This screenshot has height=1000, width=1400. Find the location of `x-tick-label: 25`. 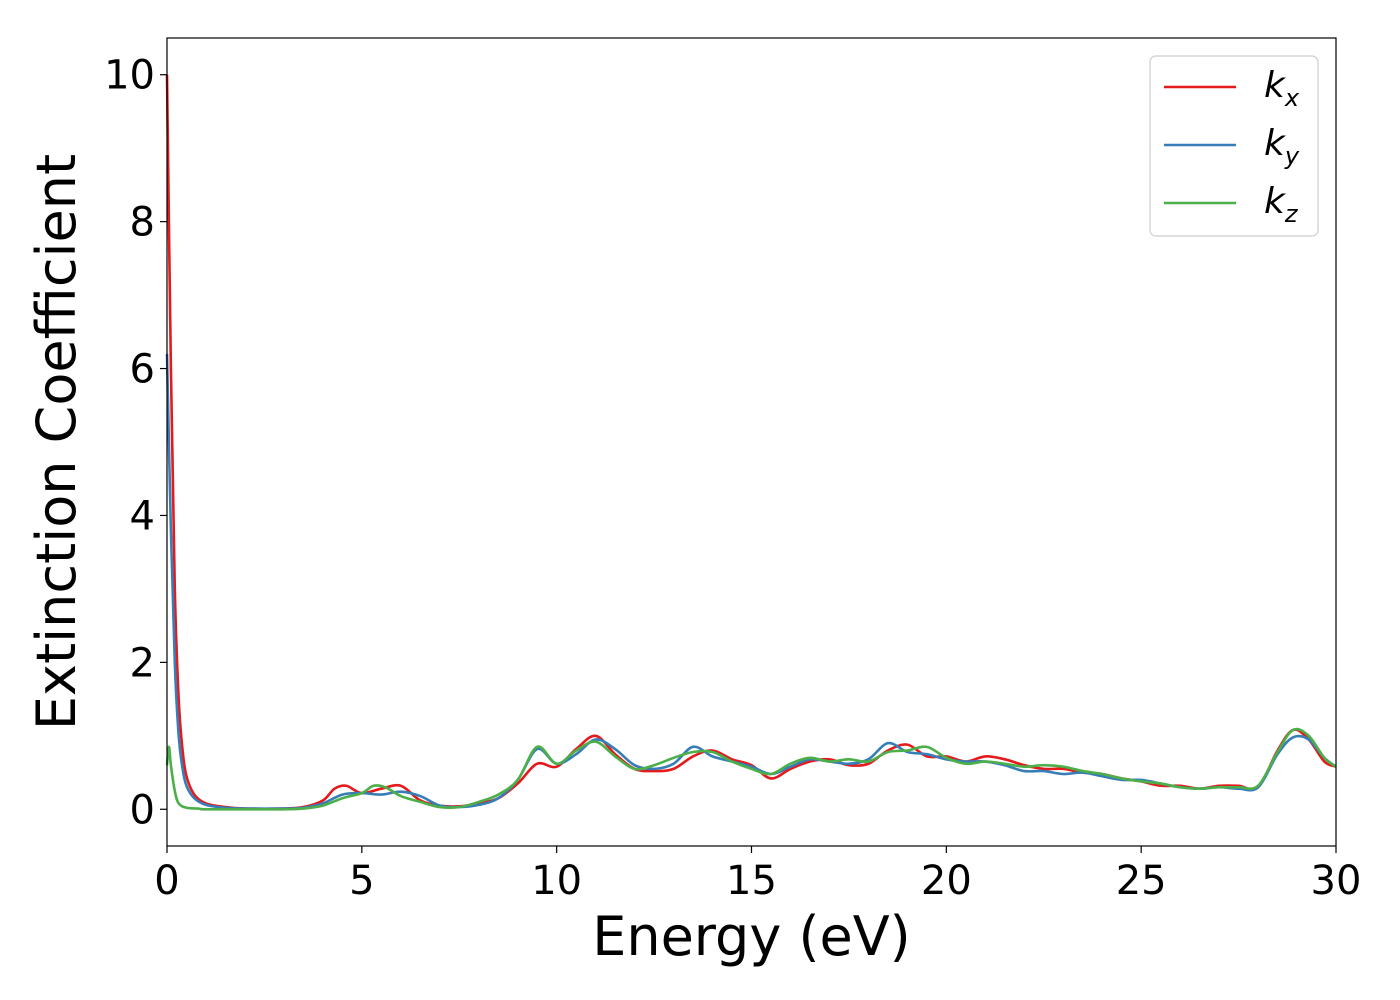

x-tick-label: 25 is located at coordinates (1141, 881).